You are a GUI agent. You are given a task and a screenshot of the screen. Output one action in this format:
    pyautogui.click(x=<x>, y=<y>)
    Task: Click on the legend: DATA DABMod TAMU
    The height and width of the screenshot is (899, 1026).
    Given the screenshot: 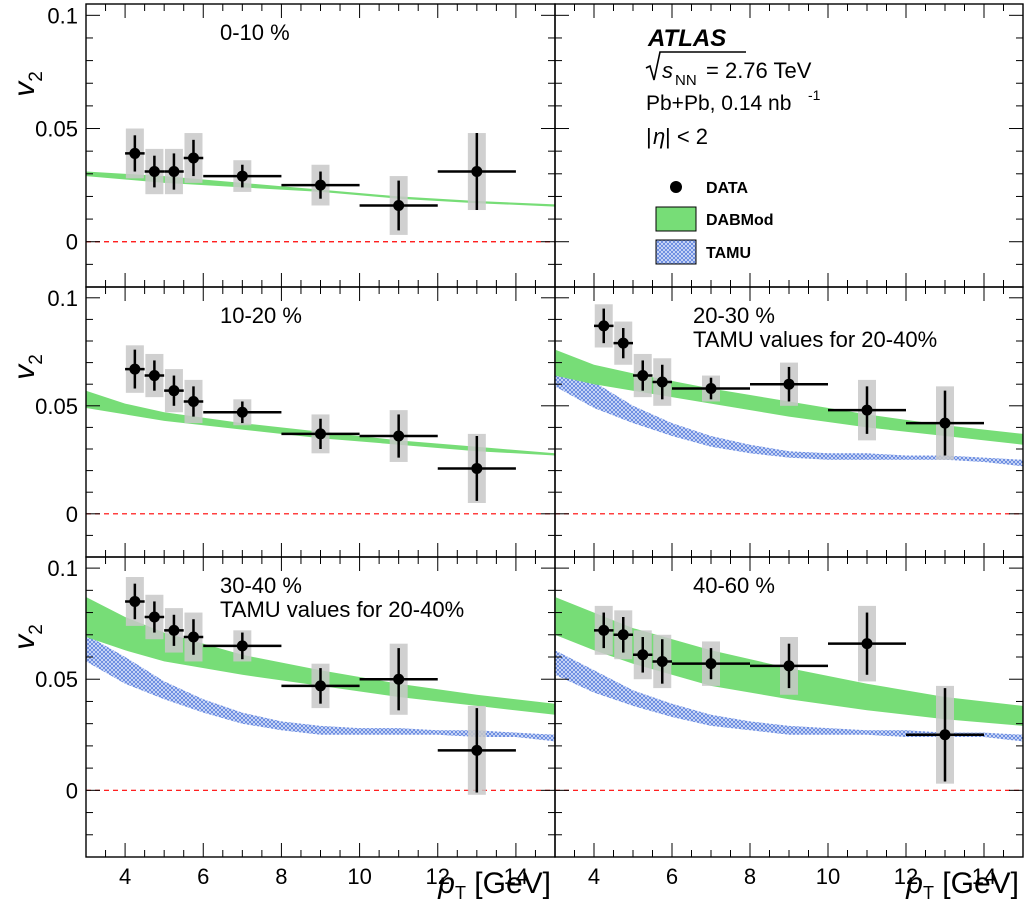 What is the action you would take?
    pyautogui.click(x=714, y=222)
    